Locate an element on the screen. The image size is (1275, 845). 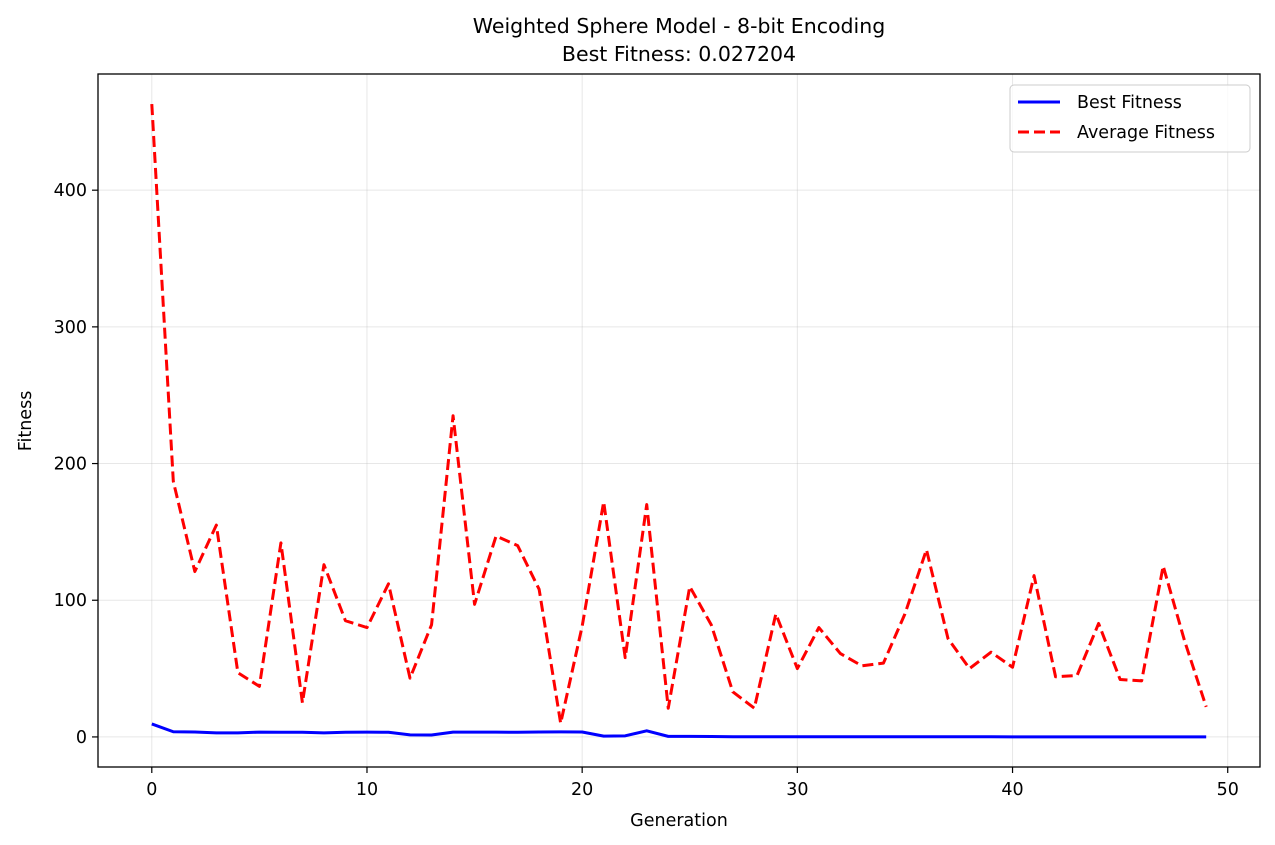
chart-subtitle: Best Fitness: 0.027204 is located at coordinates (679, 54).